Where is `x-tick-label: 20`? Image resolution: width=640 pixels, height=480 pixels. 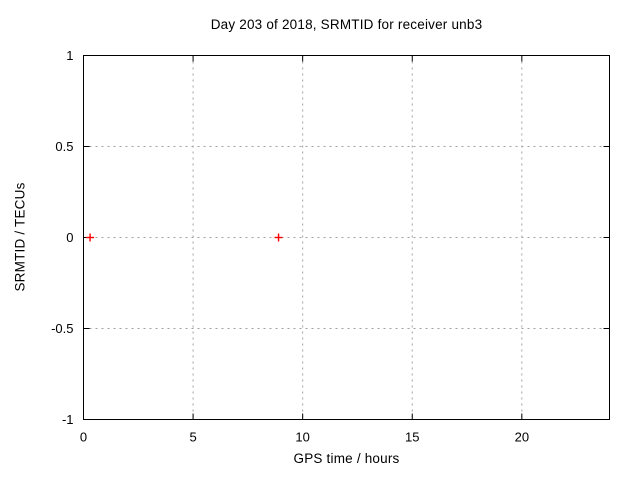 x-tick-label: 20 is located at coordinates (522, 437).